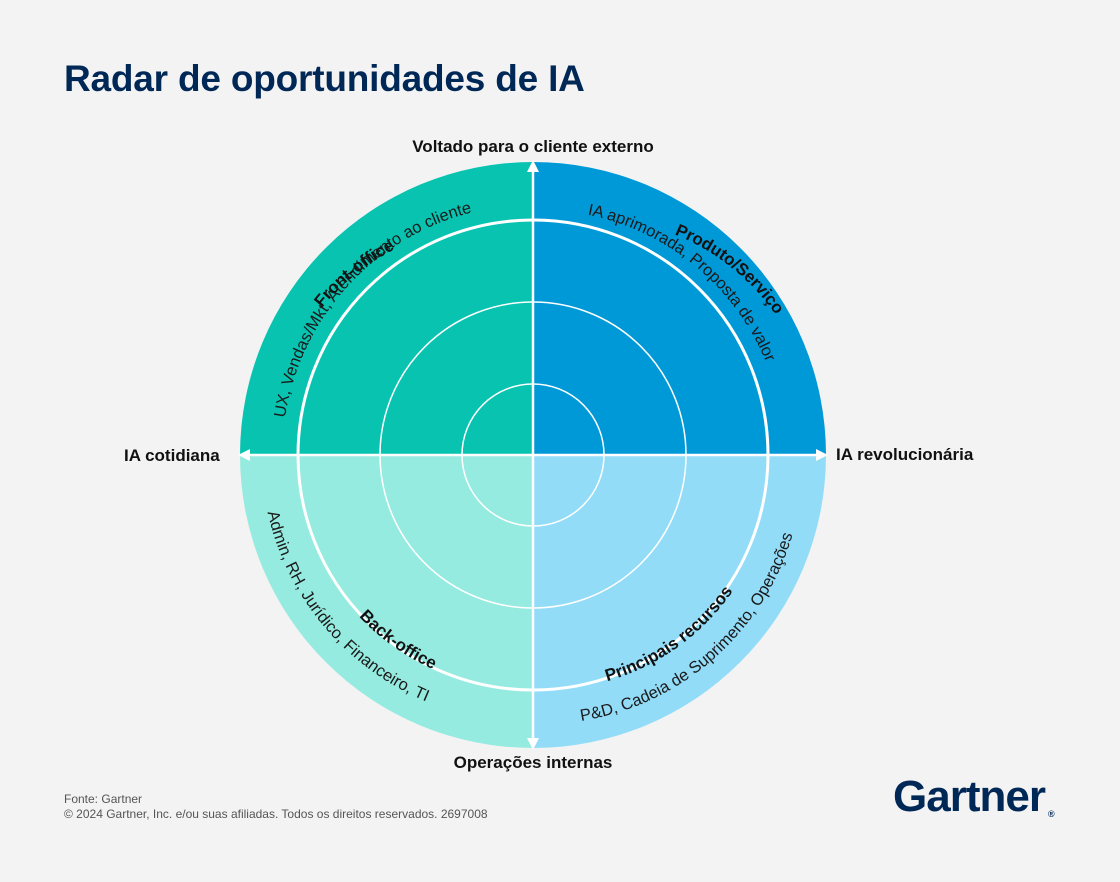 The image size is (1120, 882). What do you see at coordinates (969, 796) in the screenshot?
I see `gartner-logo: Gartner` at bounding box center [969, 796].